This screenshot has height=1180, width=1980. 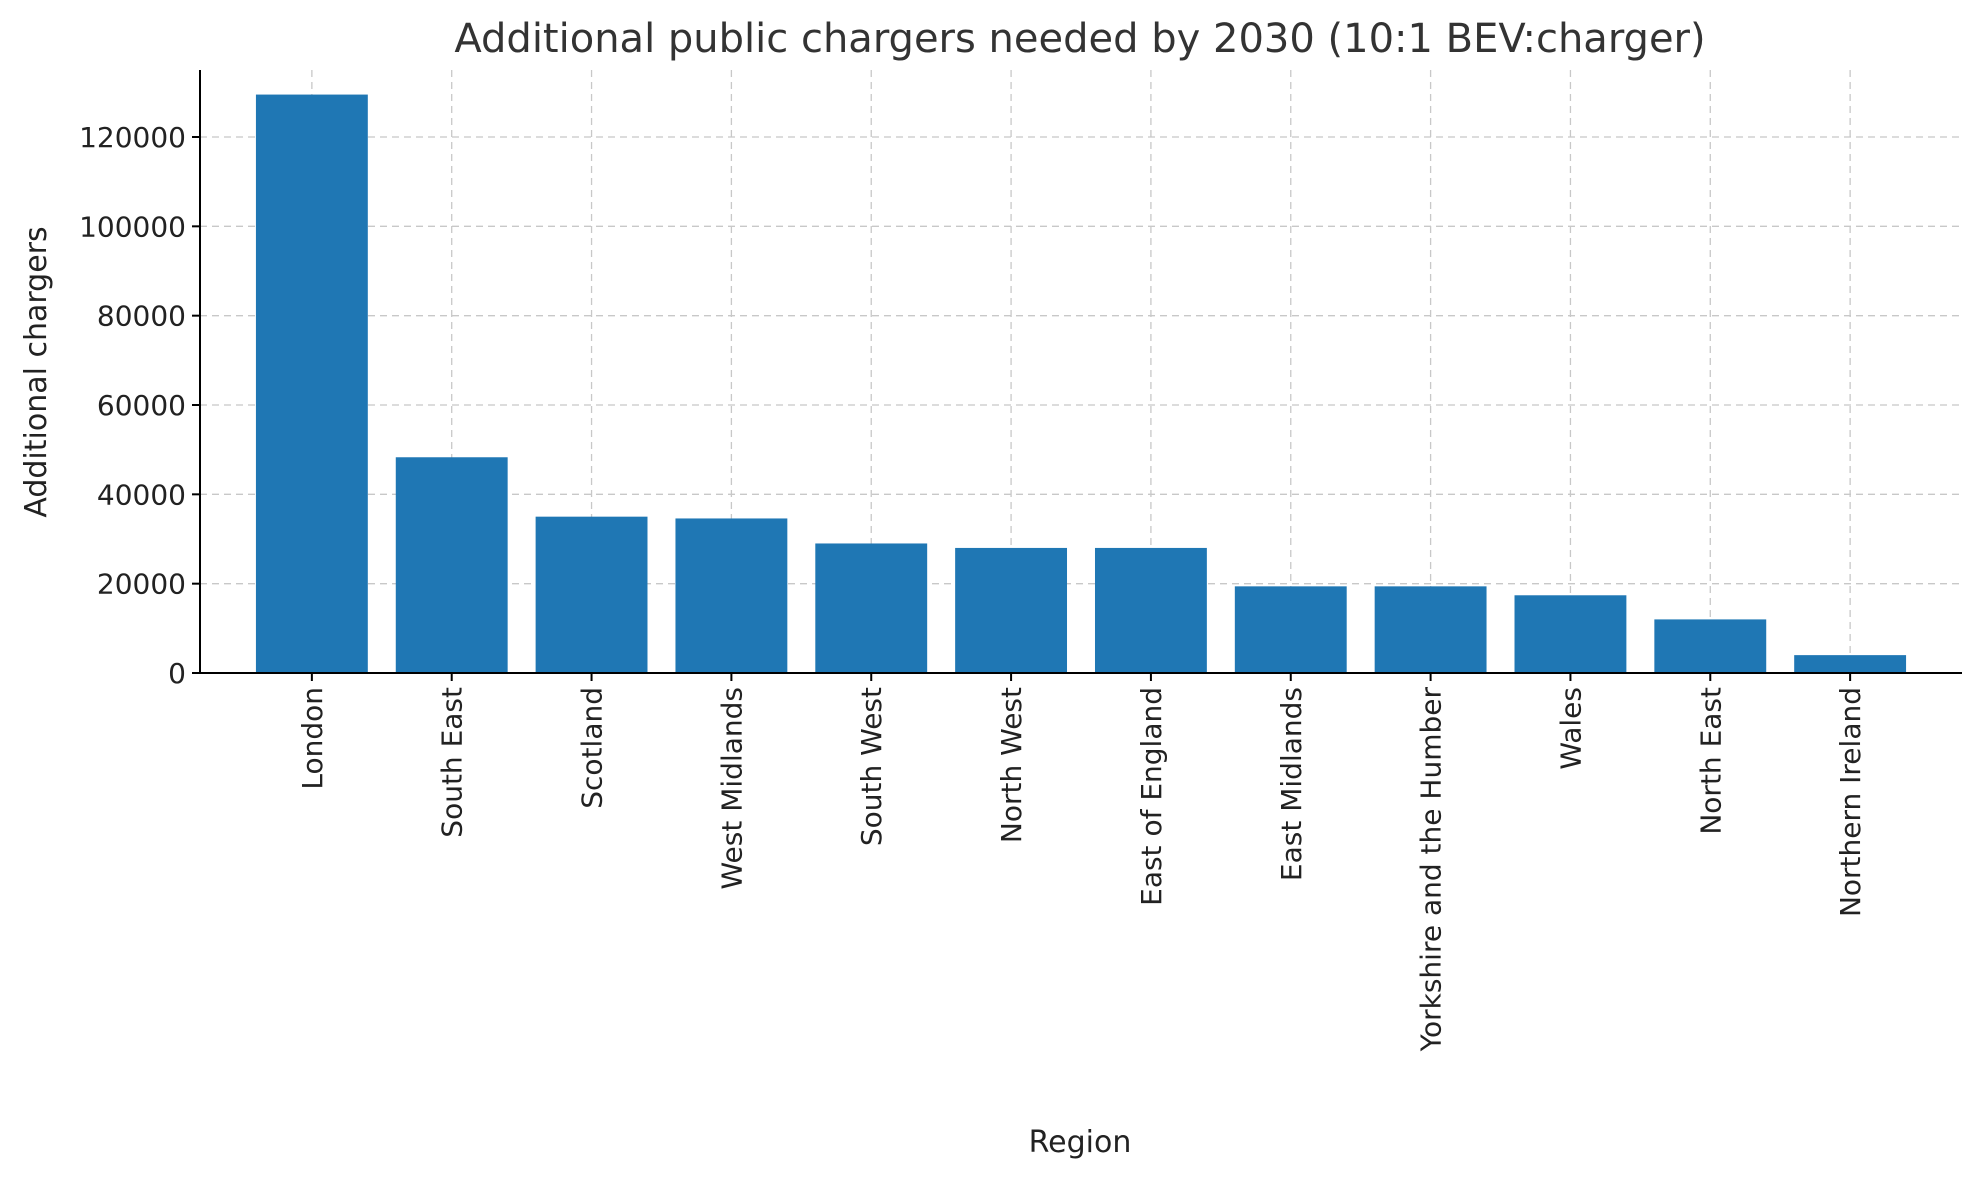 What do you see at coordinates (1011, 765) in the screenshot?
I see `x-tick-label: North West` at bounding box center [1011, 765].